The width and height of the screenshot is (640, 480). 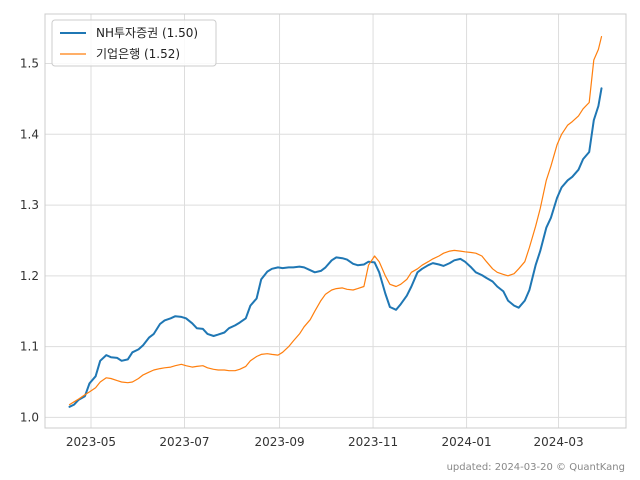 What do you see at coordinates (29, 134) in the screenshot?
I see `y-tick-label: 1.4` at bounding box center [29, 134].